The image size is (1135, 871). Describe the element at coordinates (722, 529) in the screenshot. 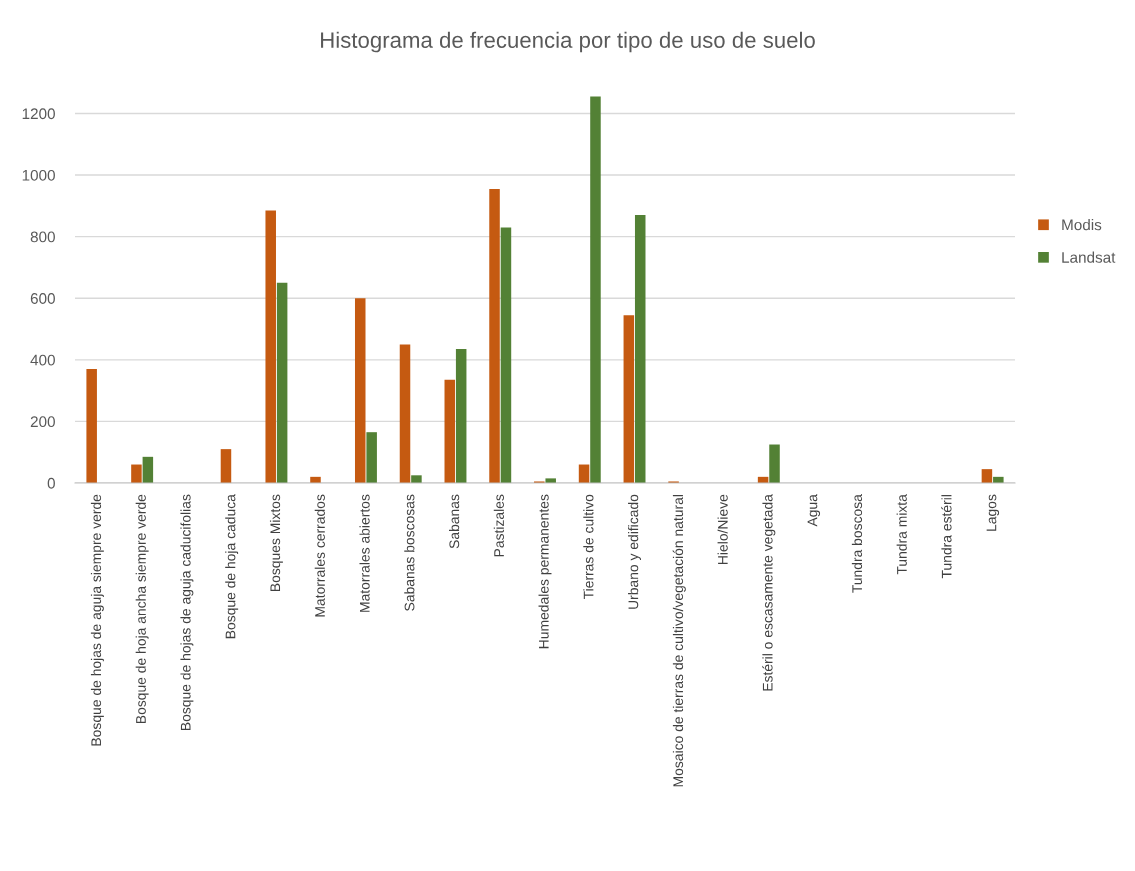

I see `x-tick-label: Hielo/Nieve` at that location.